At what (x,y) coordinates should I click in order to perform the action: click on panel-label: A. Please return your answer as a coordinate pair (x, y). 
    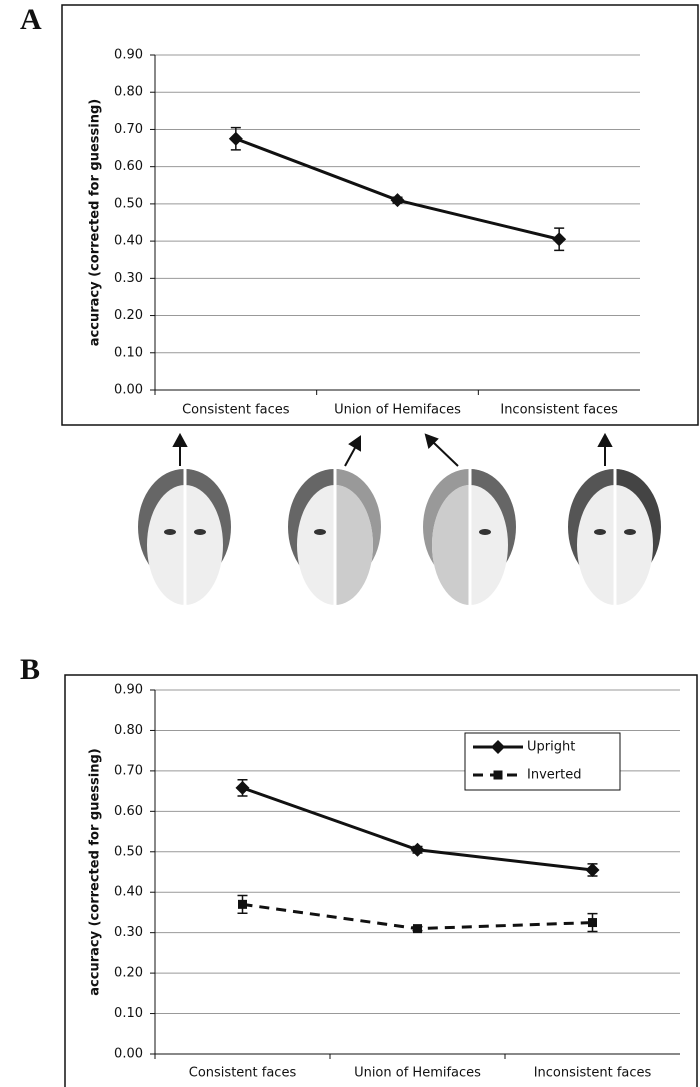
    Looking at the image, I should click on (31, 19).